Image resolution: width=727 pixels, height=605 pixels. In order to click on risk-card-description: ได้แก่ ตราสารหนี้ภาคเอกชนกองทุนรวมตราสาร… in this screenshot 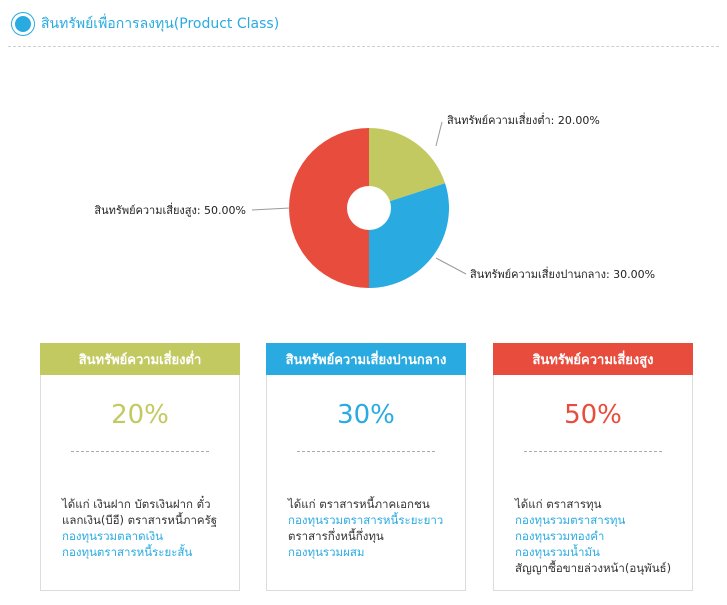, I will do `click(371, 528)`.